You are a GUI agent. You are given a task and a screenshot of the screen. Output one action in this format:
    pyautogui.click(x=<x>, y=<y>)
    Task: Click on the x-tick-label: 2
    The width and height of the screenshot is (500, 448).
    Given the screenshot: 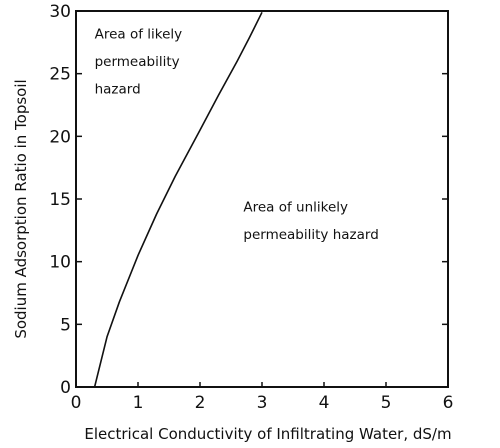 What is the action you would take?
    pyautogui.click(x=200, y=403)
    